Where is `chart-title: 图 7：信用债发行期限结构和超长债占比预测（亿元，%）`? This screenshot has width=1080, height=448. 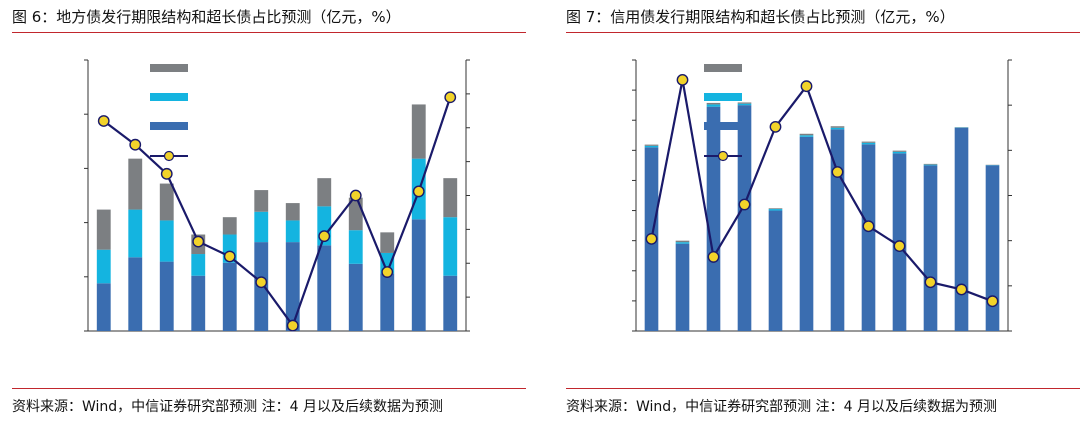 chart-title: 图 7：信用债发行期限结构和超长债占比预测（亿元，%） is located at coordinates (760, 17).